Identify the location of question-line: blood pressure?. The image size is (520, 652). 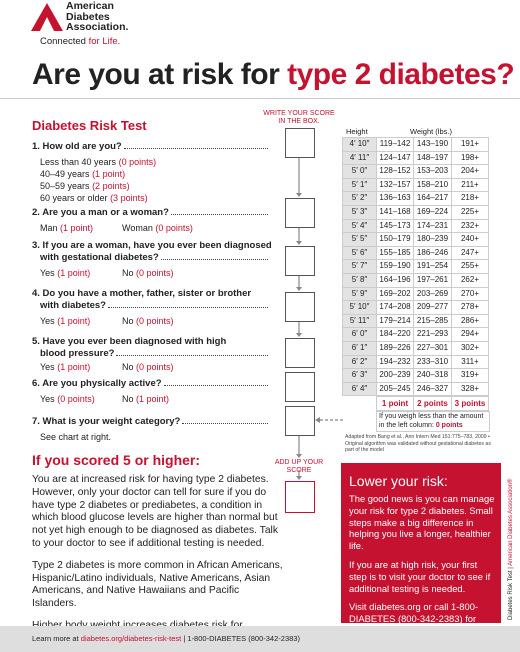
(154, 353).